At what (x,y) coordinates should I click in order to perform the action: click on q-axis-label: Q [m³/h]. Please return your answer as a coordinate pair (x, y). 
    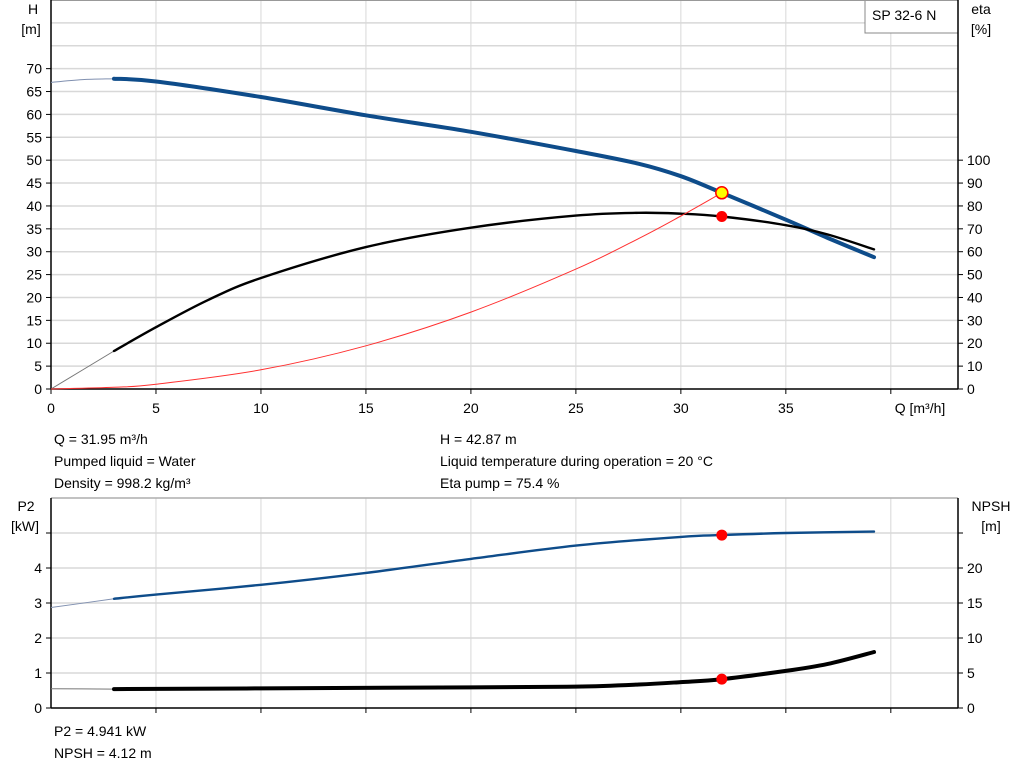
    Looking at the image, I should click on (920, 408).